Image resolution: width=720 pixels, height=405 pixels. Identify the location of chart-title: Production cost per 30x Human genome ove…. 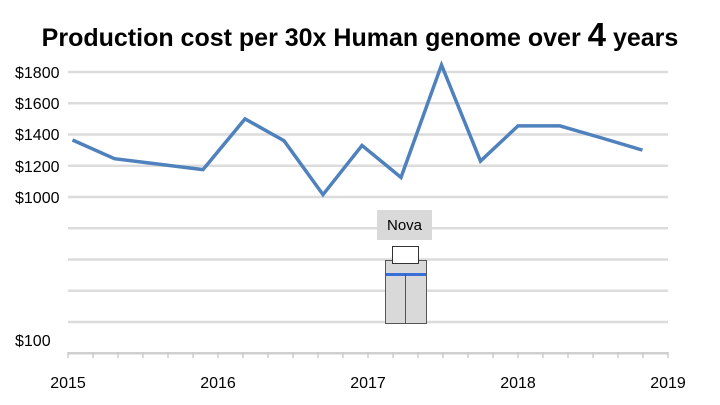
(360, 34).